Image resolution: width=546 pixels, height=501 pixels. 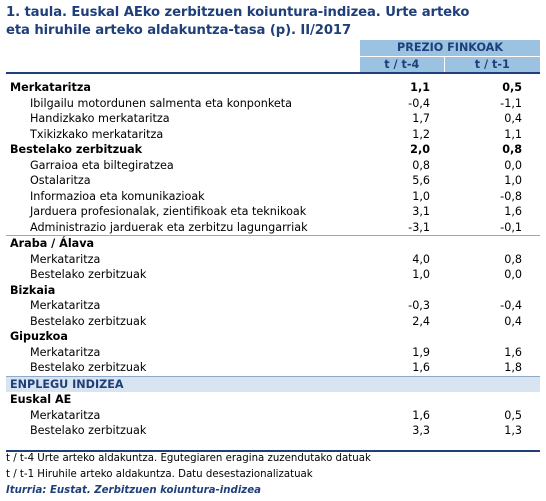 What do you see at coordinates (421, 165) in the screenshot?
I see `row-value-yoy: 0,8` at bounding box center [421, 165].